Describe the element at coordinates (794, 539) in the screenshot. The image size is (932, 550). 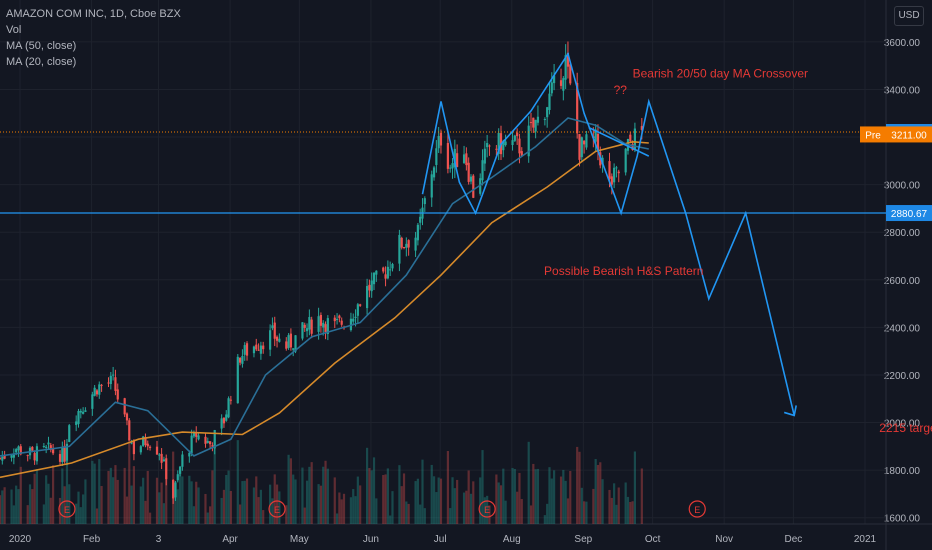
I see `x-tick-label: Dec` at that location.